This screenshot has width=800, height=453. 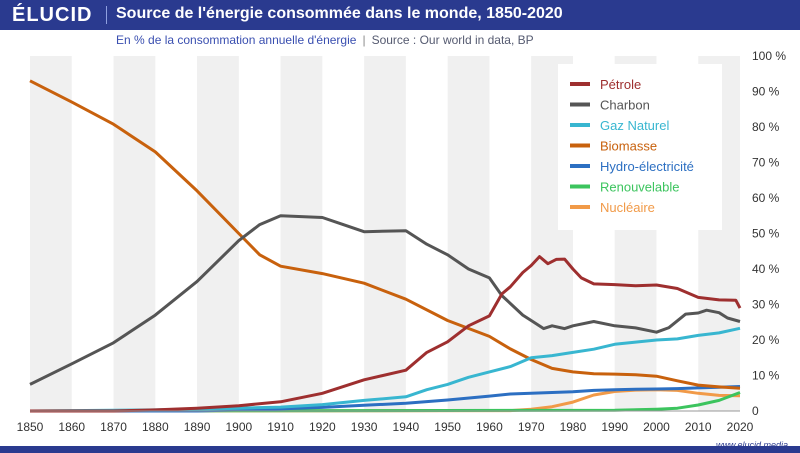 What do you see at coordinates (30, 427) in the screenshot?
I see `x-tick-label: 1850` at bounding box center [30, 427].